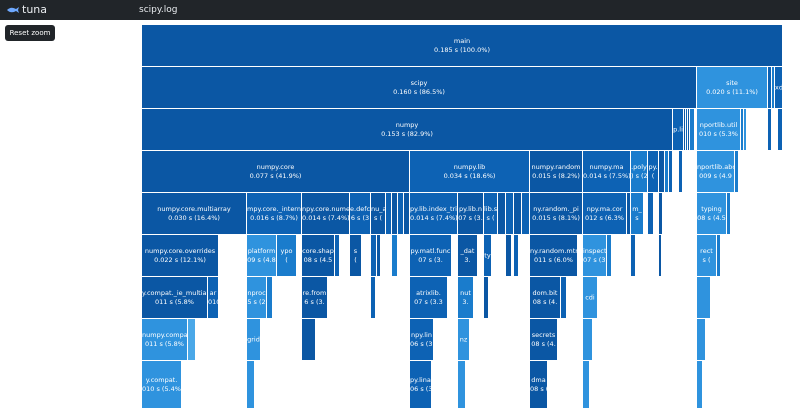 This screenshot has height=409, width=800. What do you see at coordinates (287, 256) in the screenshot?
I see `flame-block-typing-small: ypo(` at bounding box center [287, 256].